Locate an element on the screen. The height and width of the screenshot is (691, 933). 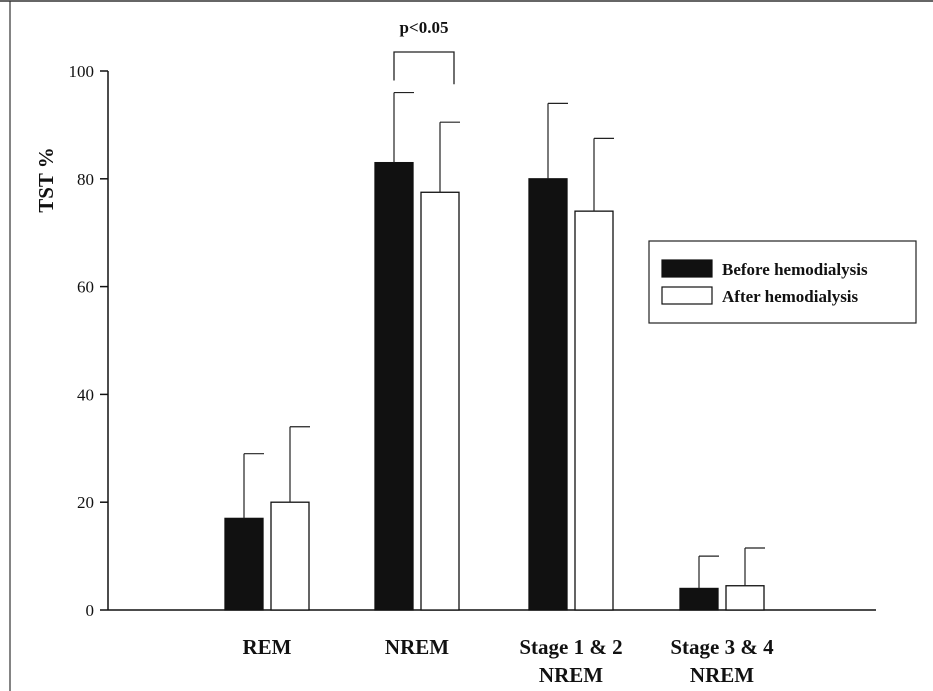
y-axis-label: TST % is located at coordinates (46, 180).